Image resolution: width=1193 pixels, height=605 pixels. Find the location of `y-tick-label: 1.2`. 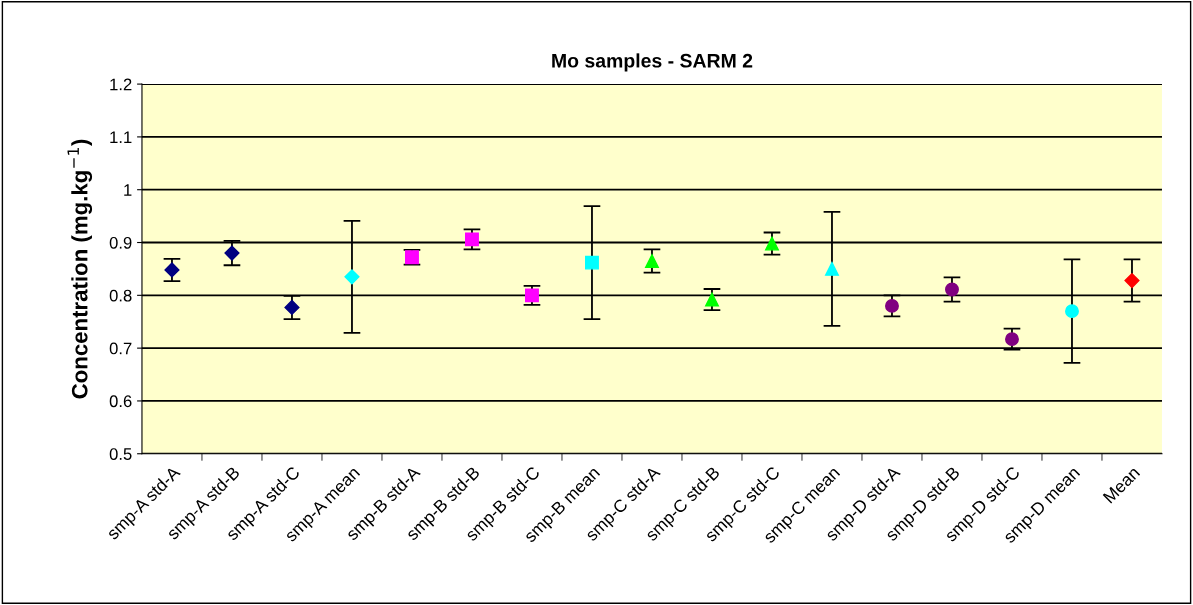

y-tick-label: 1.2 is located at coordinates (121, 84).